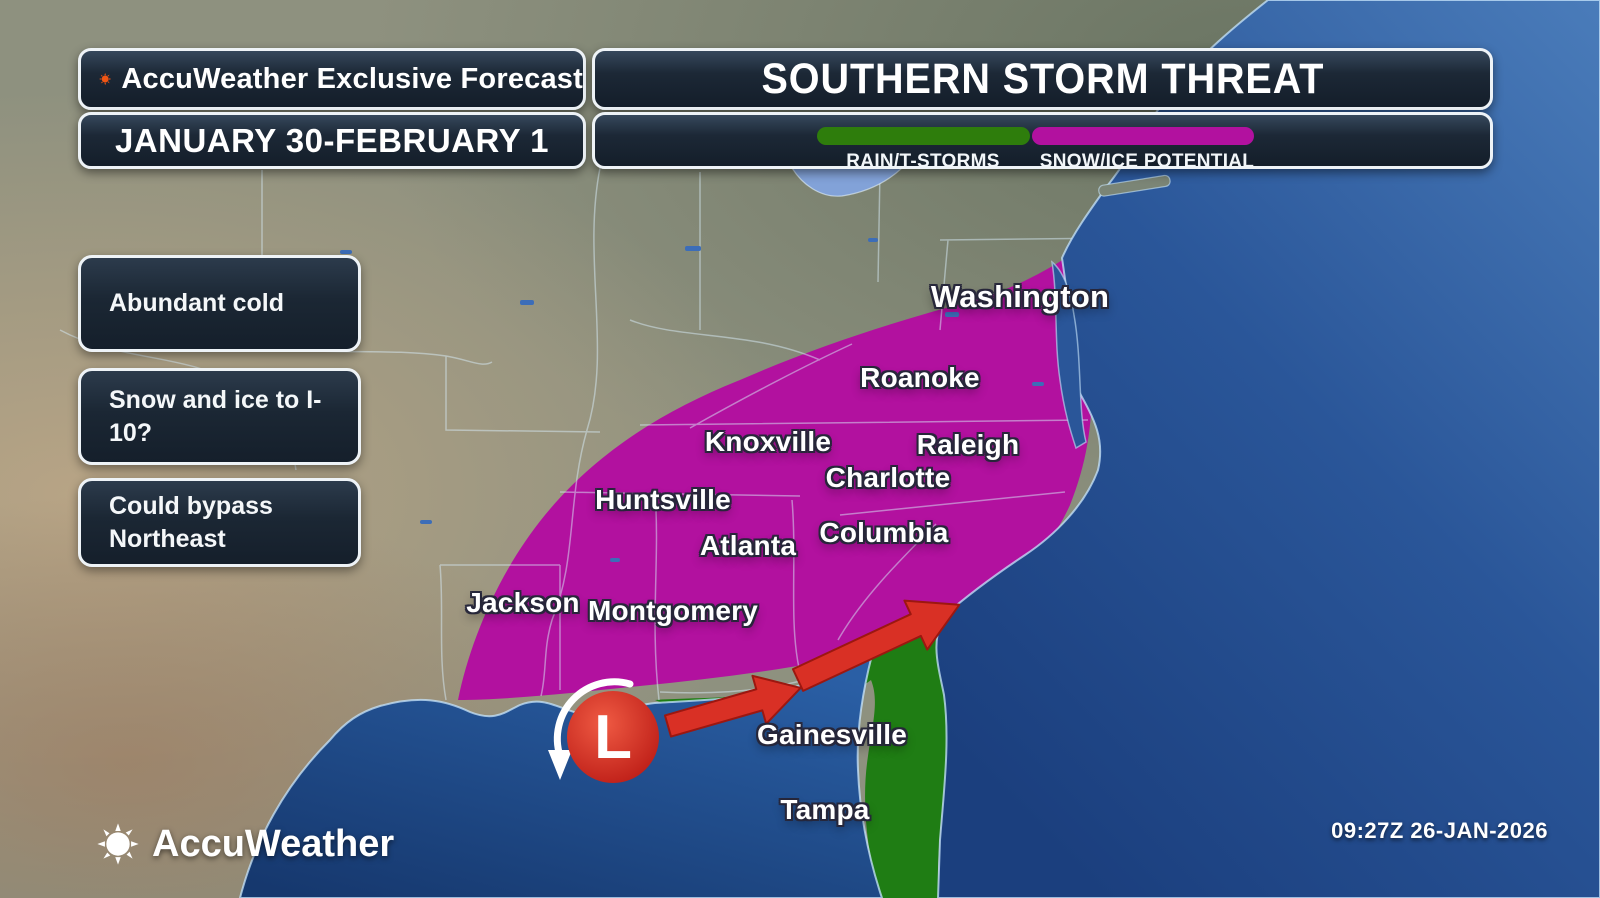 The height and width of the screenshot is (898, 1600). Describe the element at coordinates (847, 182) in the screenshot. I see `lake-erie` at that location.